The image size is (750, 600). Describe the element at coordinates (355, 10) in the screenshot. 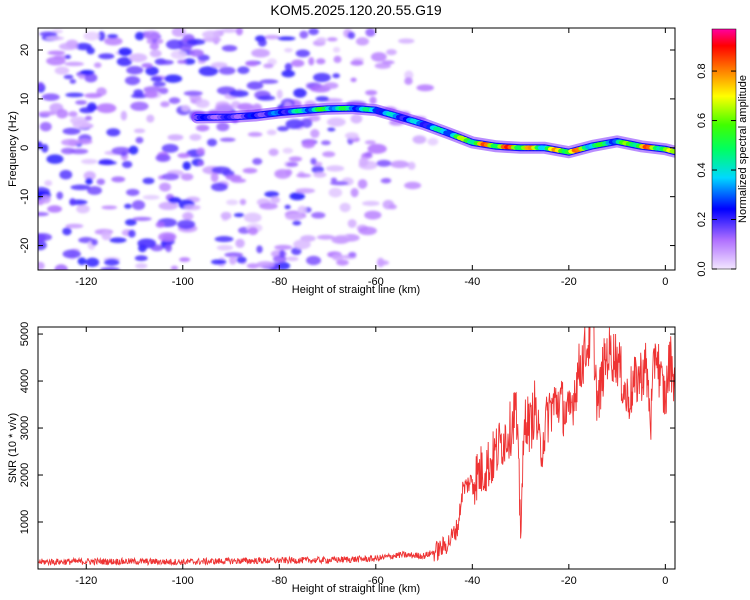

I see `chart-title: KOM5.2025.120.20.55.G19` at that location.